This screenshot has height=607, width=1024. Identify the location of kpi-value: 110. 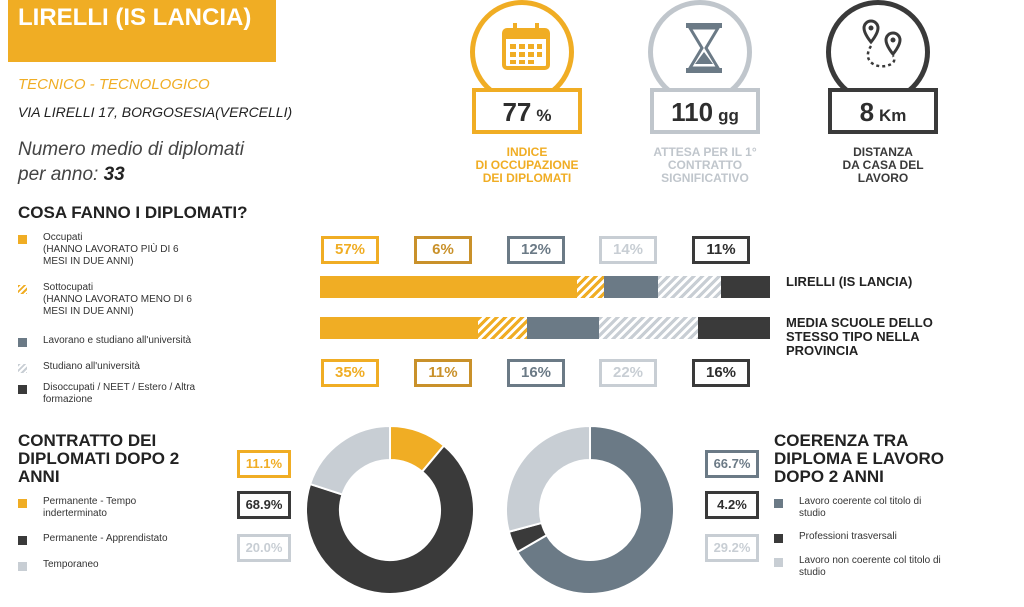
(692, 112).